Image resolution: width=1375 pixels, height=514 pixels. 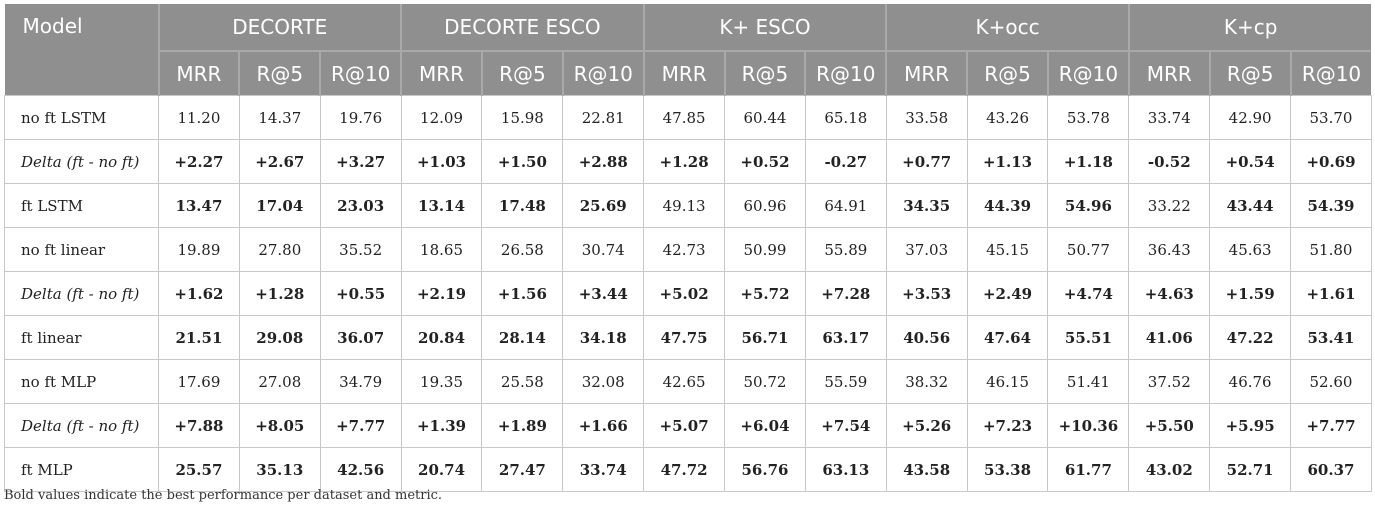 I want to click on table-cell: 34.79, so click(x=360, y=381).